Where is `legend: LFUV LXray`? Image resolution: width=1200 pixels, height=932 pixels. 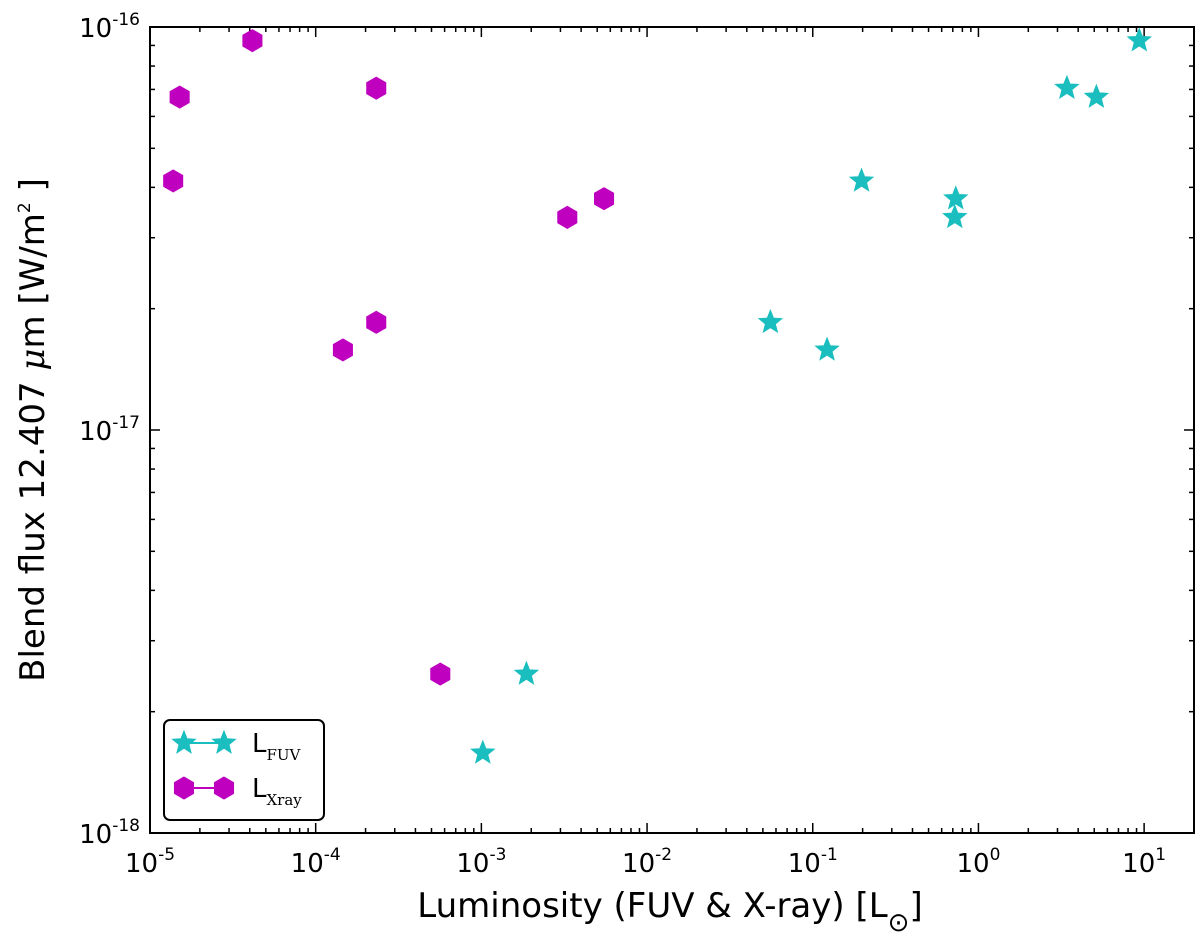
legend: LFUV LXray is located at coordinates (244, 770).